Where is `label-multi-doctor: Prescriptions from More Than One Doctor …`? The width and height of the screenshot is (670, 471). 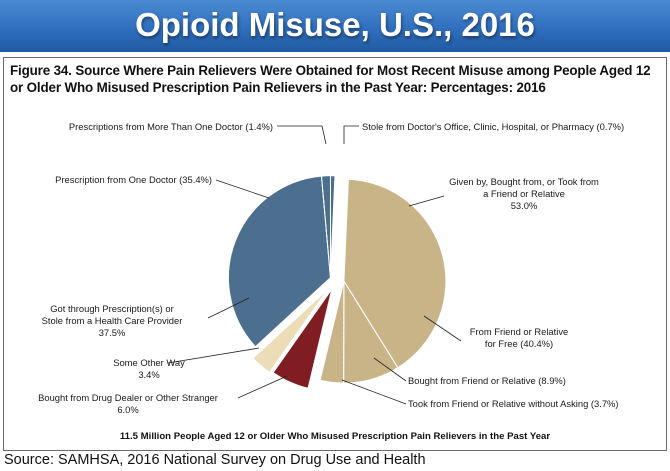
label-multi-doctor: Prescriptions from More Than One Doctor … is located at coordinates (170, 126).